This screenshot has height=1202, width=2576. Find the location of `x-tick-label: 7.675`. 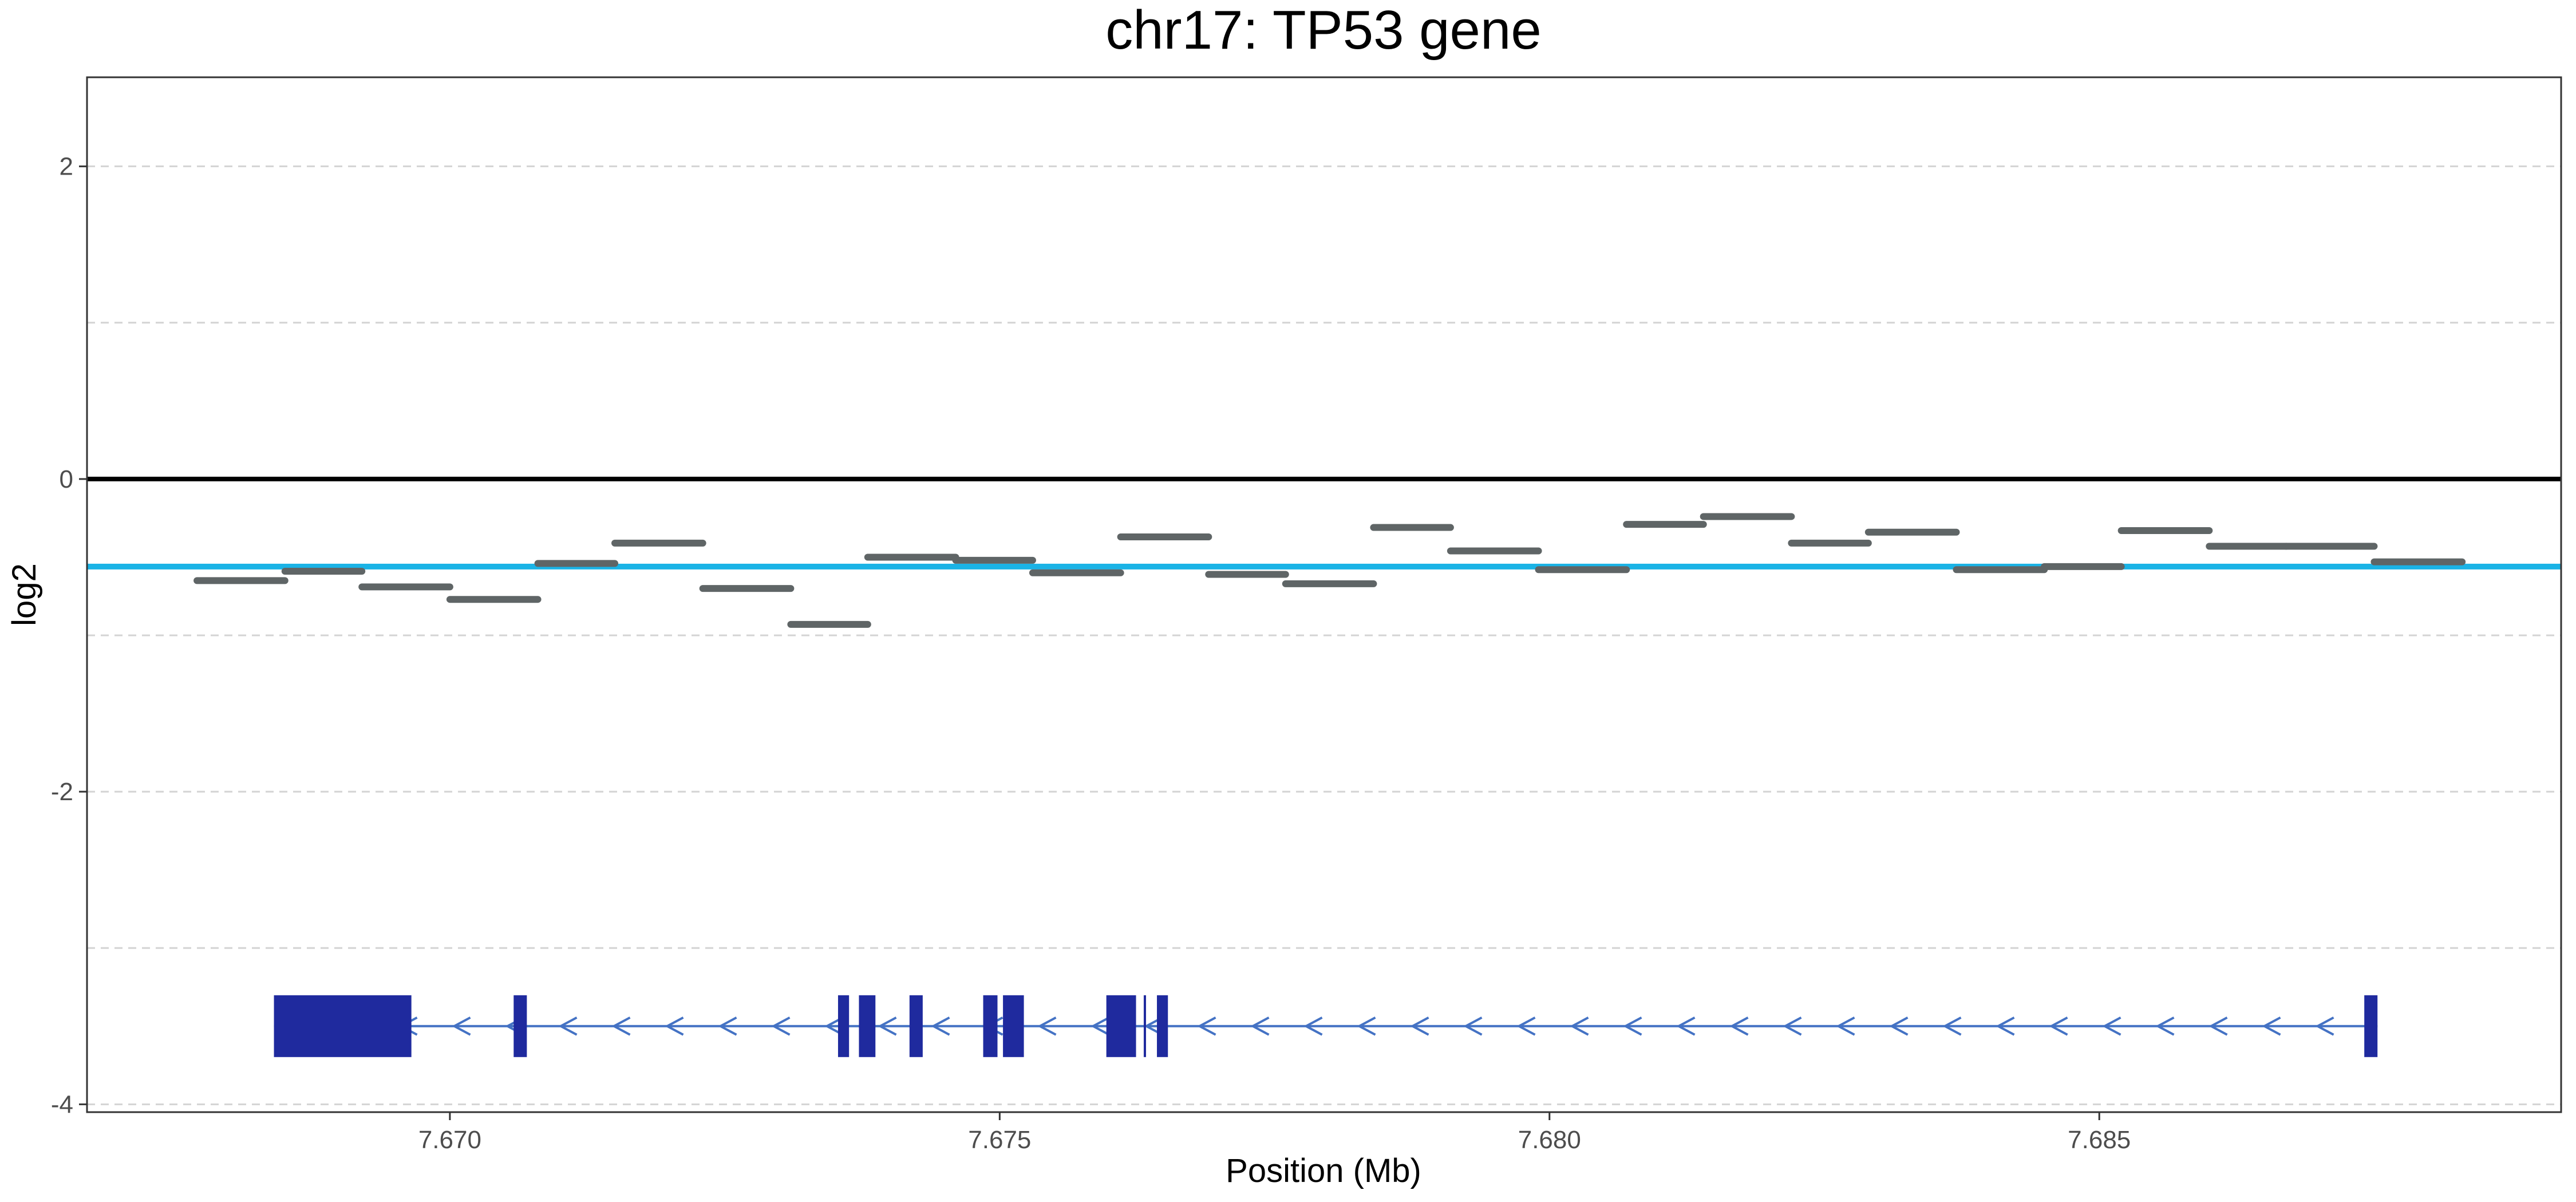

x-tick-label: 7.675 is located at coordinates (999, 1140).